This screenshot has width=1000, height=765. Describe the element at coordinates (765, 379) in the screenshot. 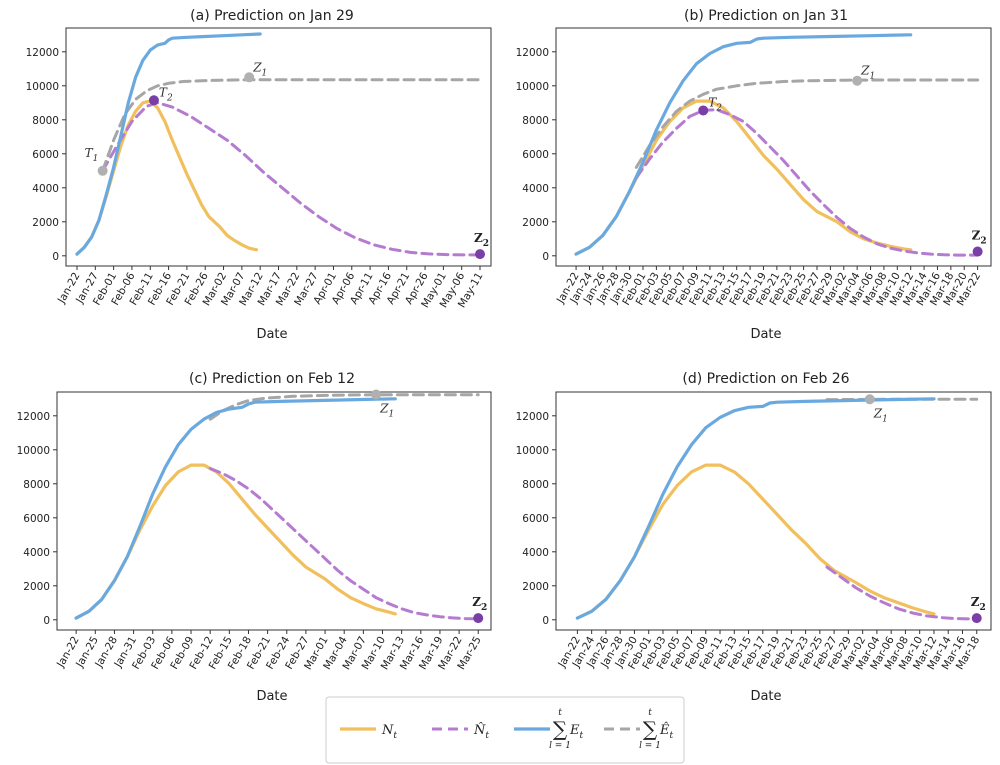

I see `chart-title: (d) Prediction on Feb 26` at that location.